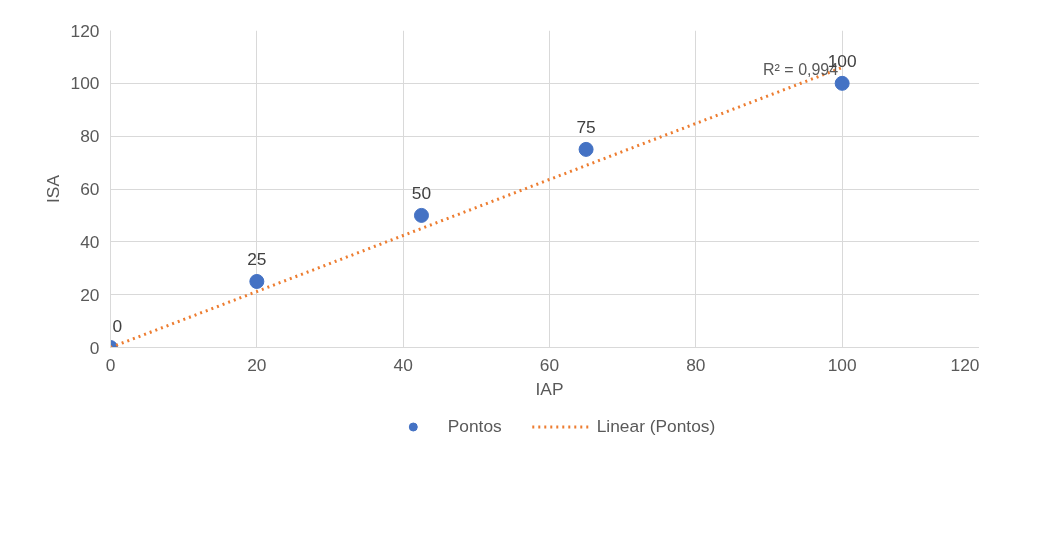 This screenshot has width=1054, height=536. What do you see at coordinates (90, 189) in the screenshot?
I see `y-tick-label: 60` at bounding box center [90, 189].